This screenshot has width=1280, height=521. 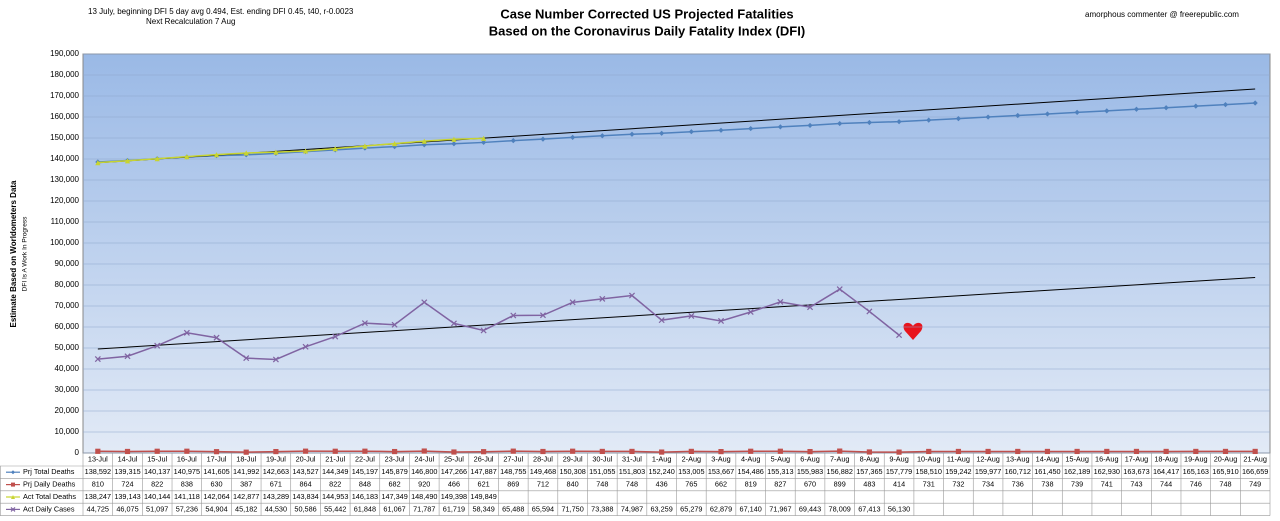 I want to click on table-cell: 166,659, so click(x=1255, y=471).